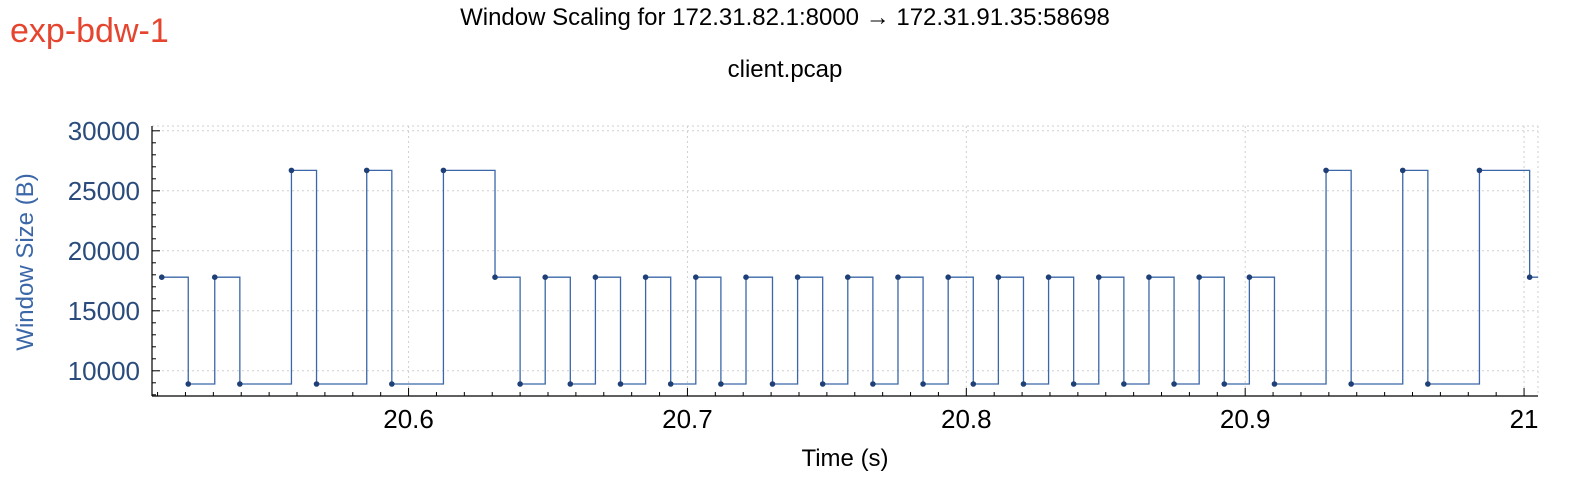  I want to click on chart-subtitle: client.pcap, so click(785, 69).